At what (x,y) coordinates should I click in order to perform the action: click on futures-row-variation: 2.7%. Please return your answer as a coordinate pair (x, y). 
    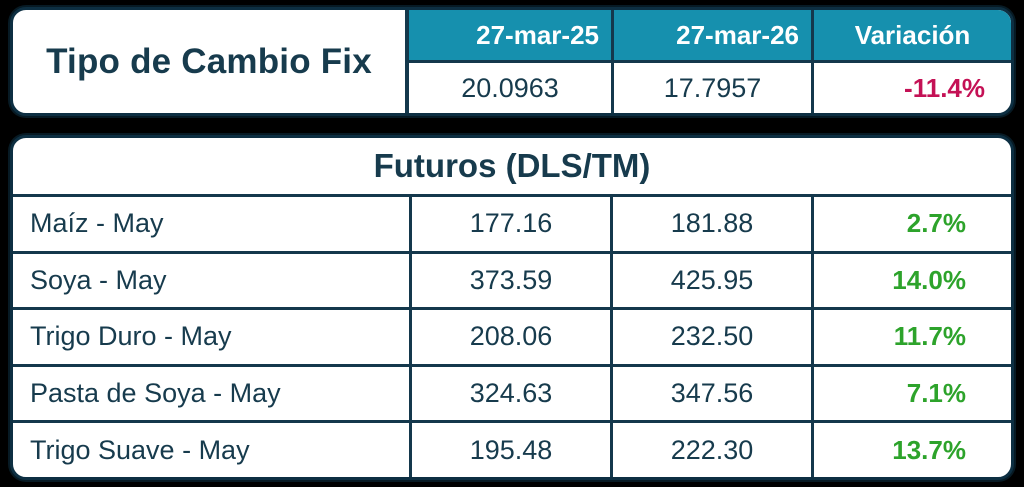
    Looking at the image, I should click on (912, 222).